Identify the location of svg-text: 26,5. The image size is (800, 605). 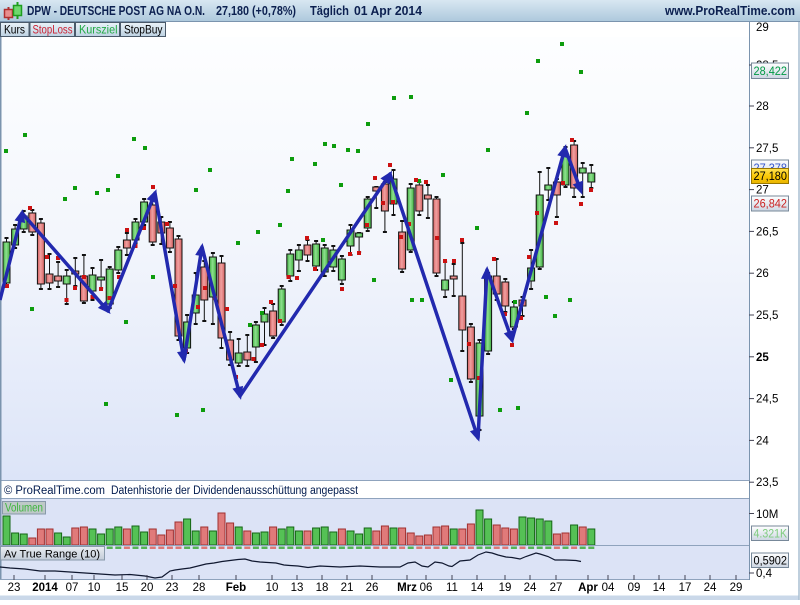
(767, 232).